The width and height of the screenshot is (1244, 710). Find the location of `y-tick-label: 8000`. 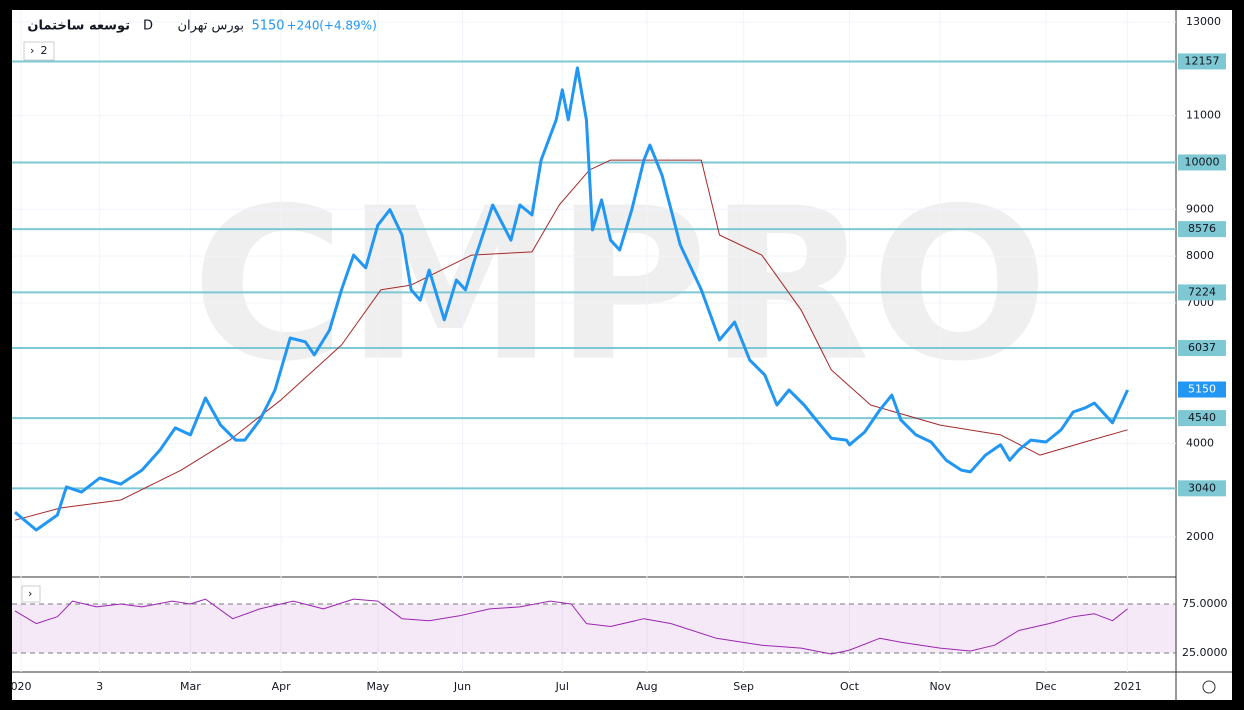

y-tick-label: 8000 is located at coordinates (1200, 255).